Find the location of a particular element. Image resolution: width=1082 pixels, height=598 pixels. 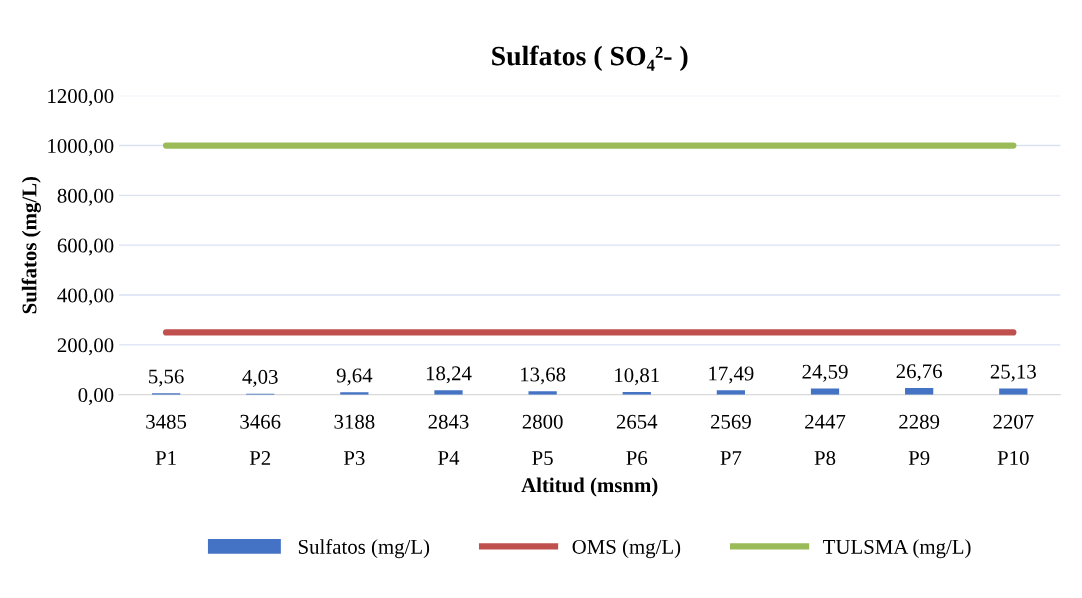

x-tick-label: 2289 P9 is located at coordinates (919, 440).